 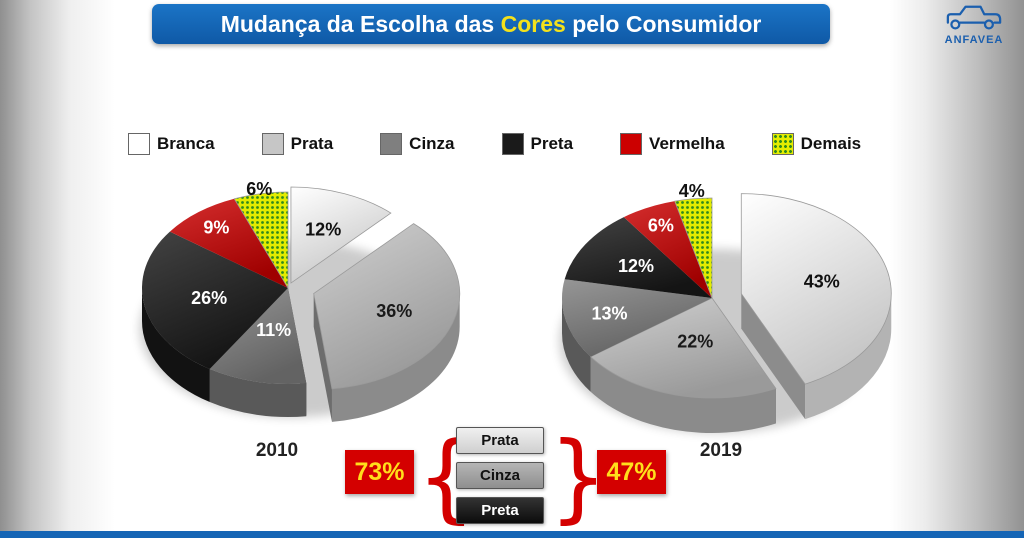 I want to click on pie-2019-slice-demais, so click(x=693, y=248).